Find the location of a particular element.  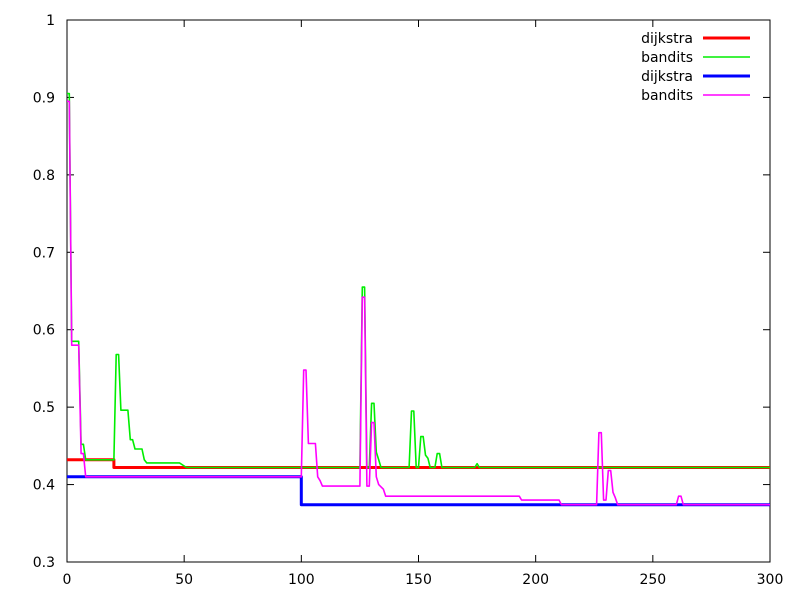

y-tick-label: 0.3 is located at coordinates (44, 563).